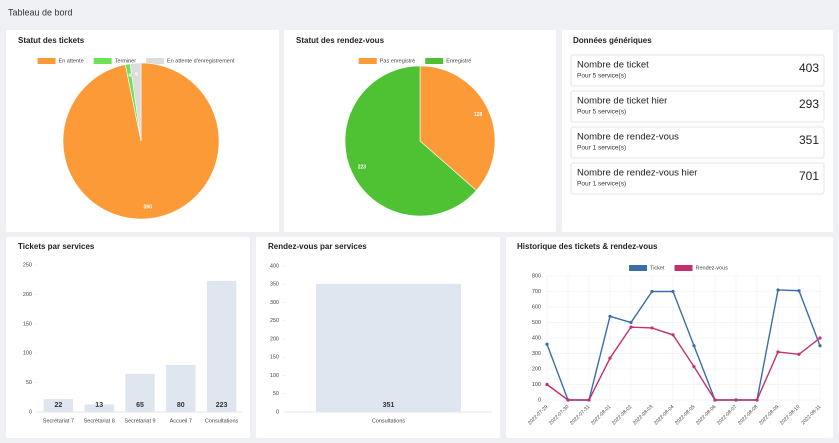 The image size is (839, 443). I want to click on legend-label: Ticket, so click(657, 268).